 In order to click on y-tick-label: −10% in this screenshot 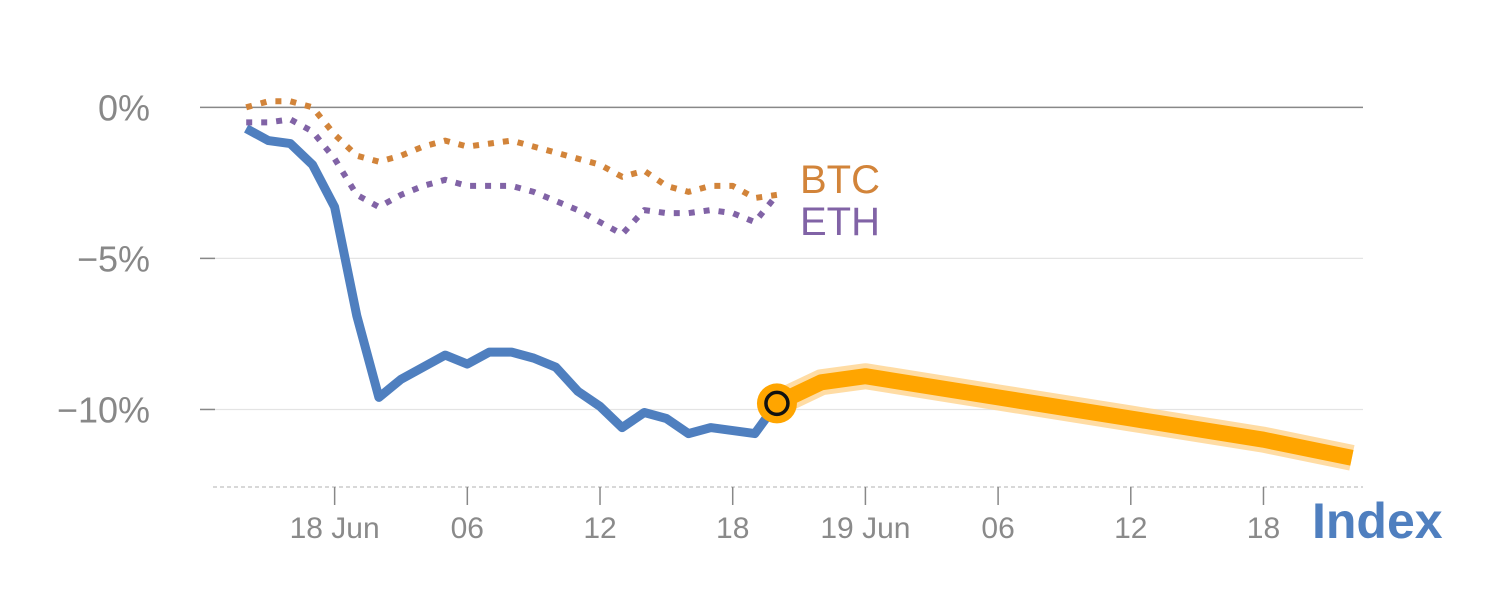, I will do `click(103, 409)`.